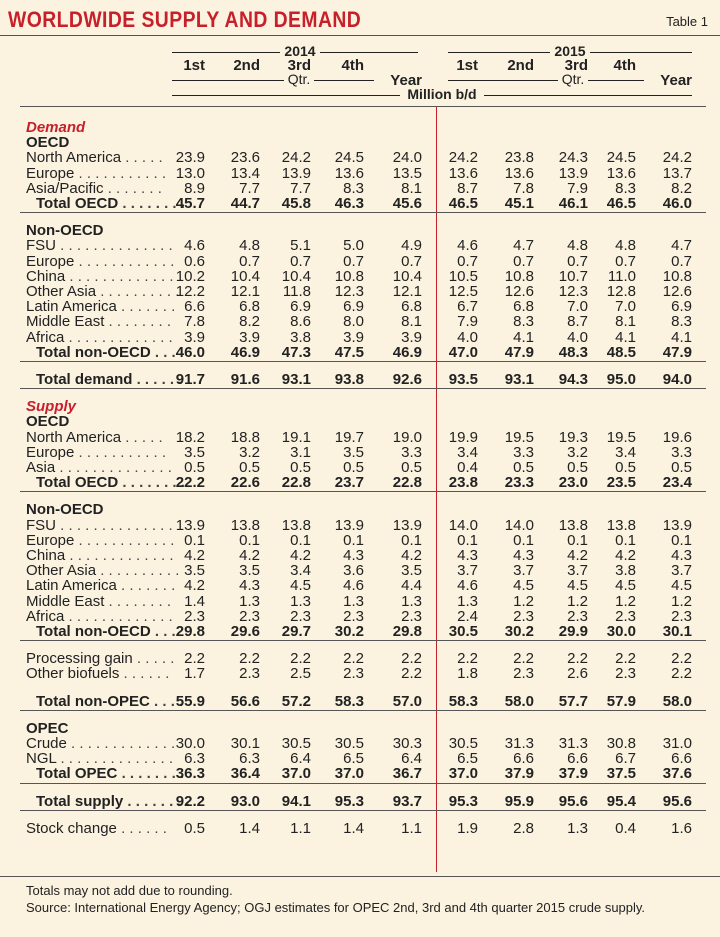 This screenshot has height=937, width=720. Describe the element at coordinates (519, 173) in the screenshot. I see `value-cell: 13.6` at that location.